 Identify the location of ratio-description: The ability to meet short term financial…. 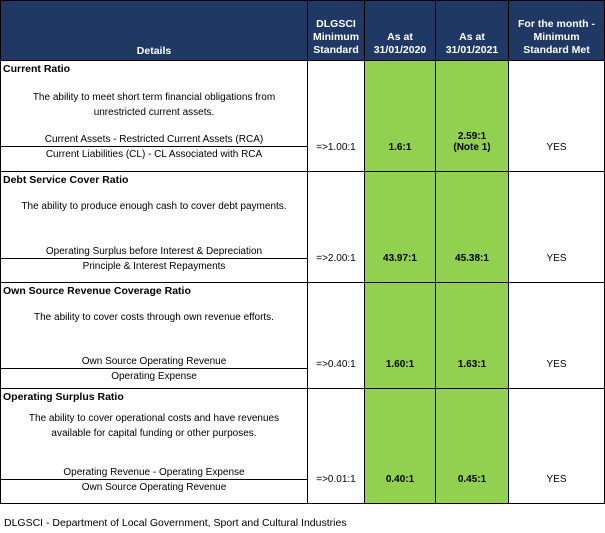
(154, 105).